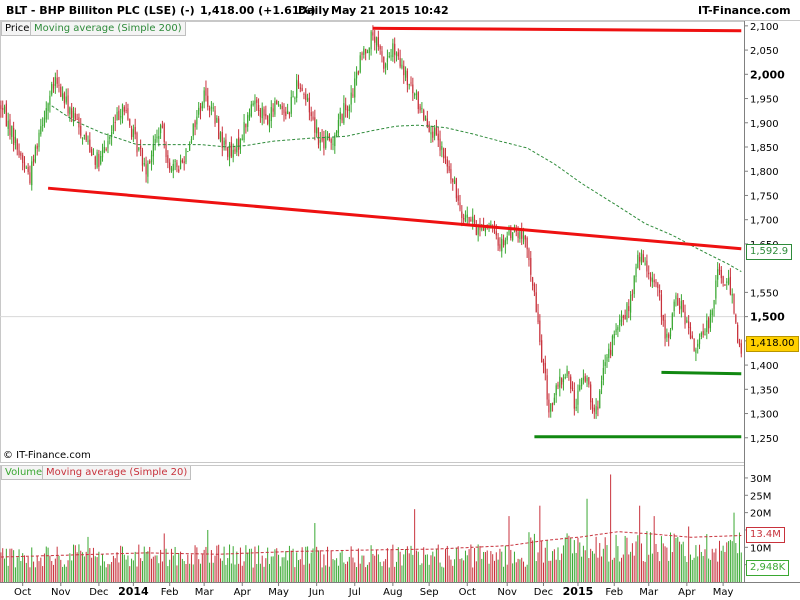 The image size is (800, 600). I want to click on period-label: Daily, so click(314, 10).